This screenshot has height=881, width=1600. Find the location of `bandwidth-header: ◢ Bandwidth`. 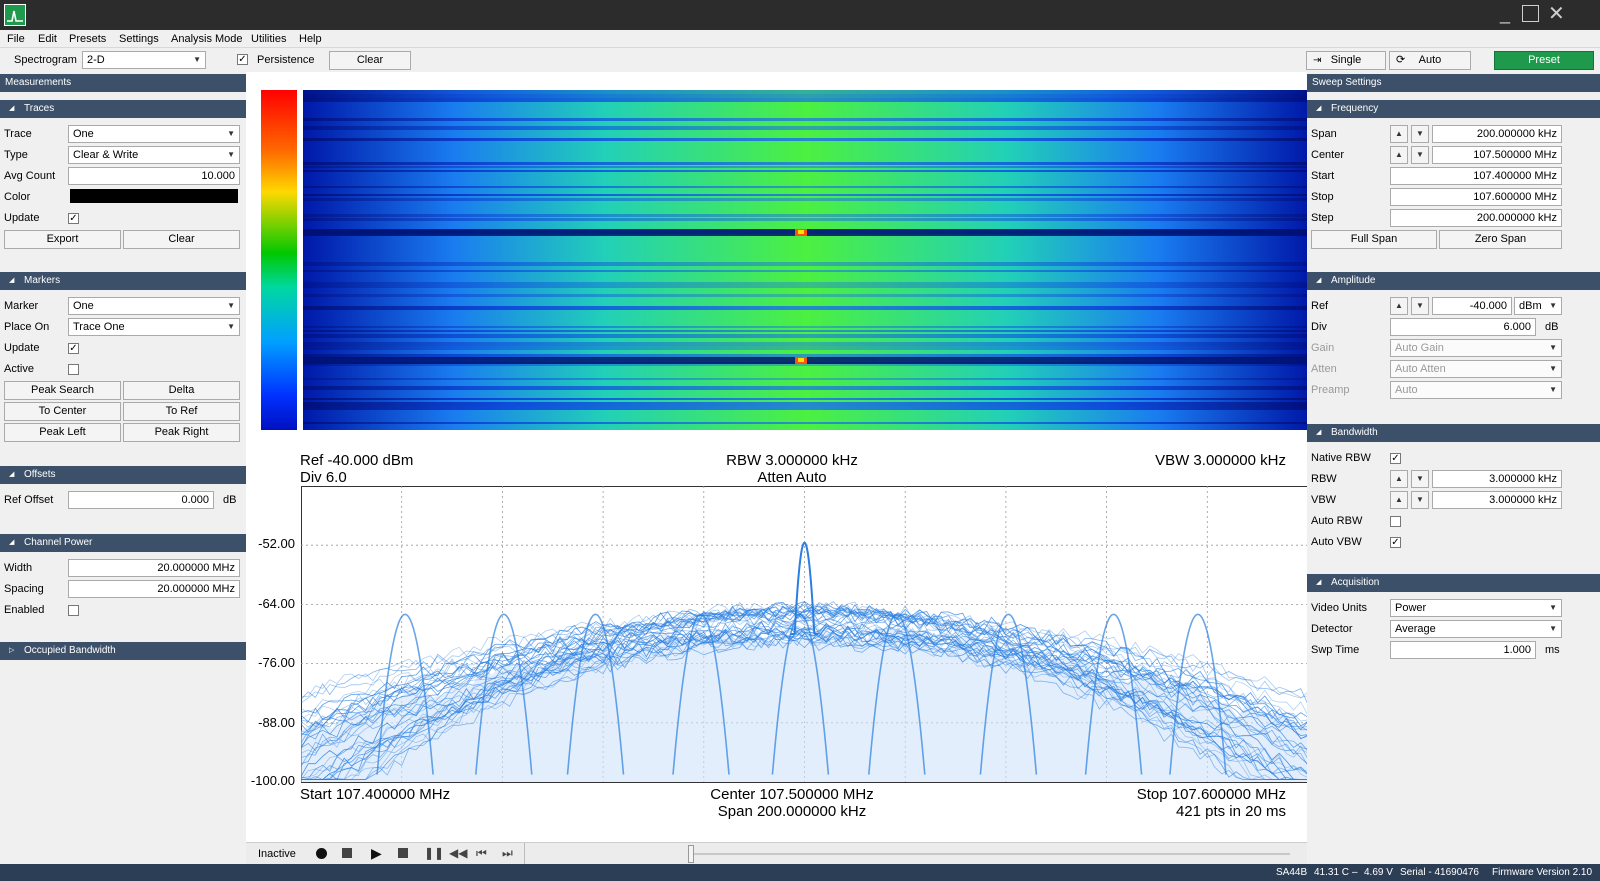

bandwidth-header: ◢ Bandwidth is located at coordinates (1453, 433).